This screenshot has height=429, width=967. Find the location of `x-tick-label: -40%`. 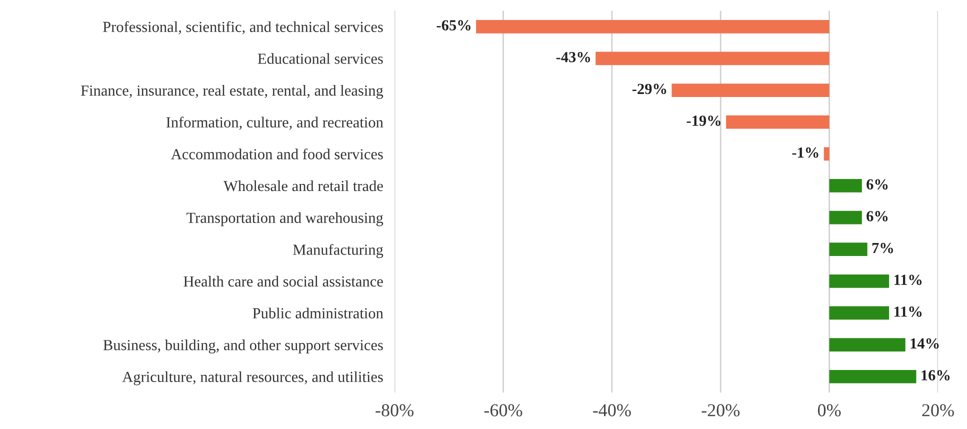

x-tick-label: -40% is located at coordinates (612, 410).